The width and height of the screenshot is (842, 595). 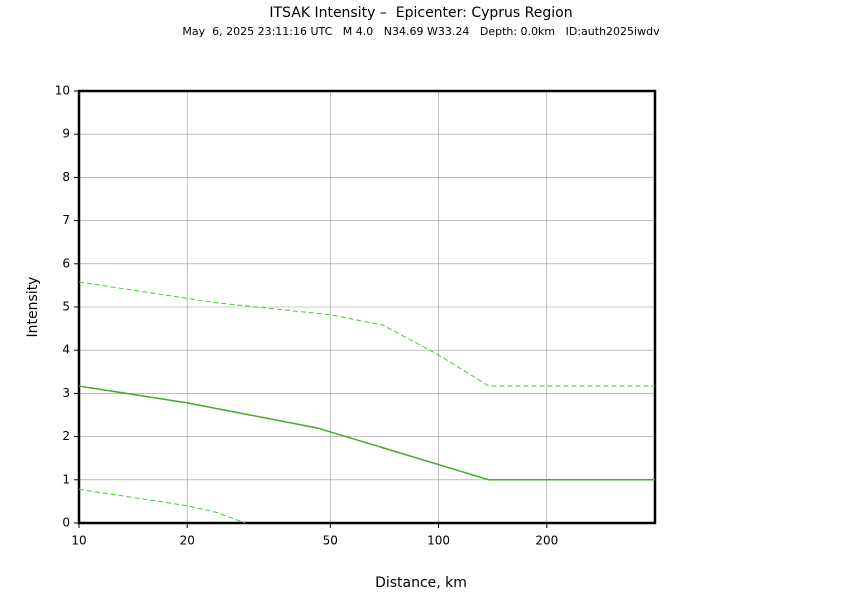 I want to click on x-axis-label: Distance, km, so click(x=421, y=583).